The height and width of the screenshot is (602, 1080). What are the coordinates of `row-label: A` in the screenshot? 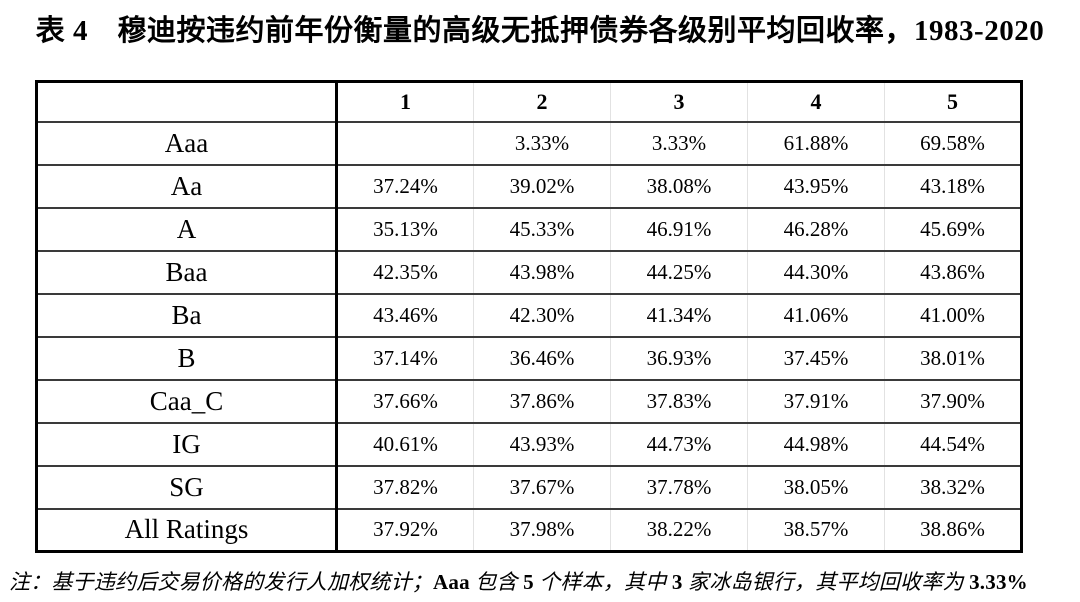 It's located at (187, 229).